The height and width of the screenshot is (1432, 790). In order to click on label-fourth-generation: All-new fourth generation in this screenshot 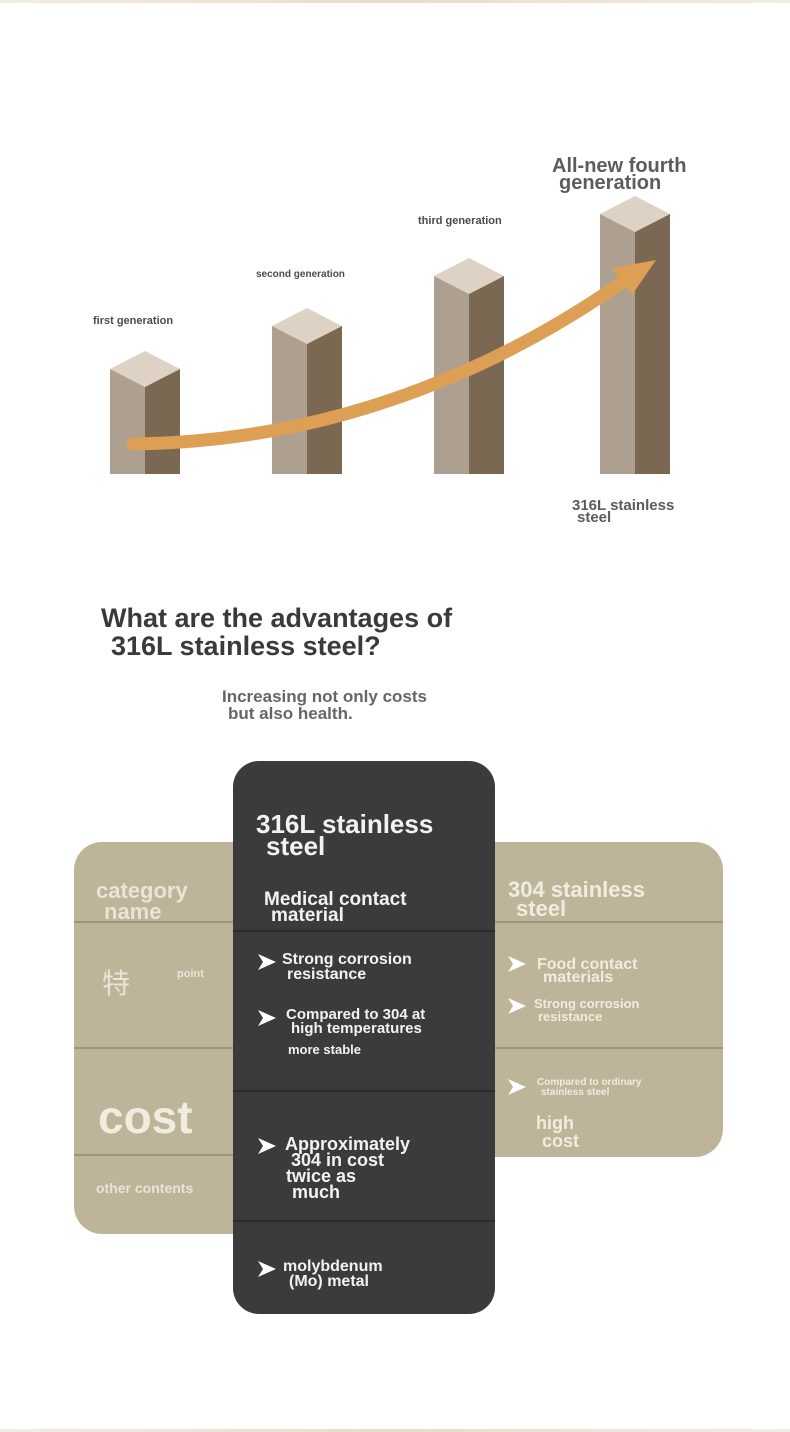, I will do `click(619, 174)`.